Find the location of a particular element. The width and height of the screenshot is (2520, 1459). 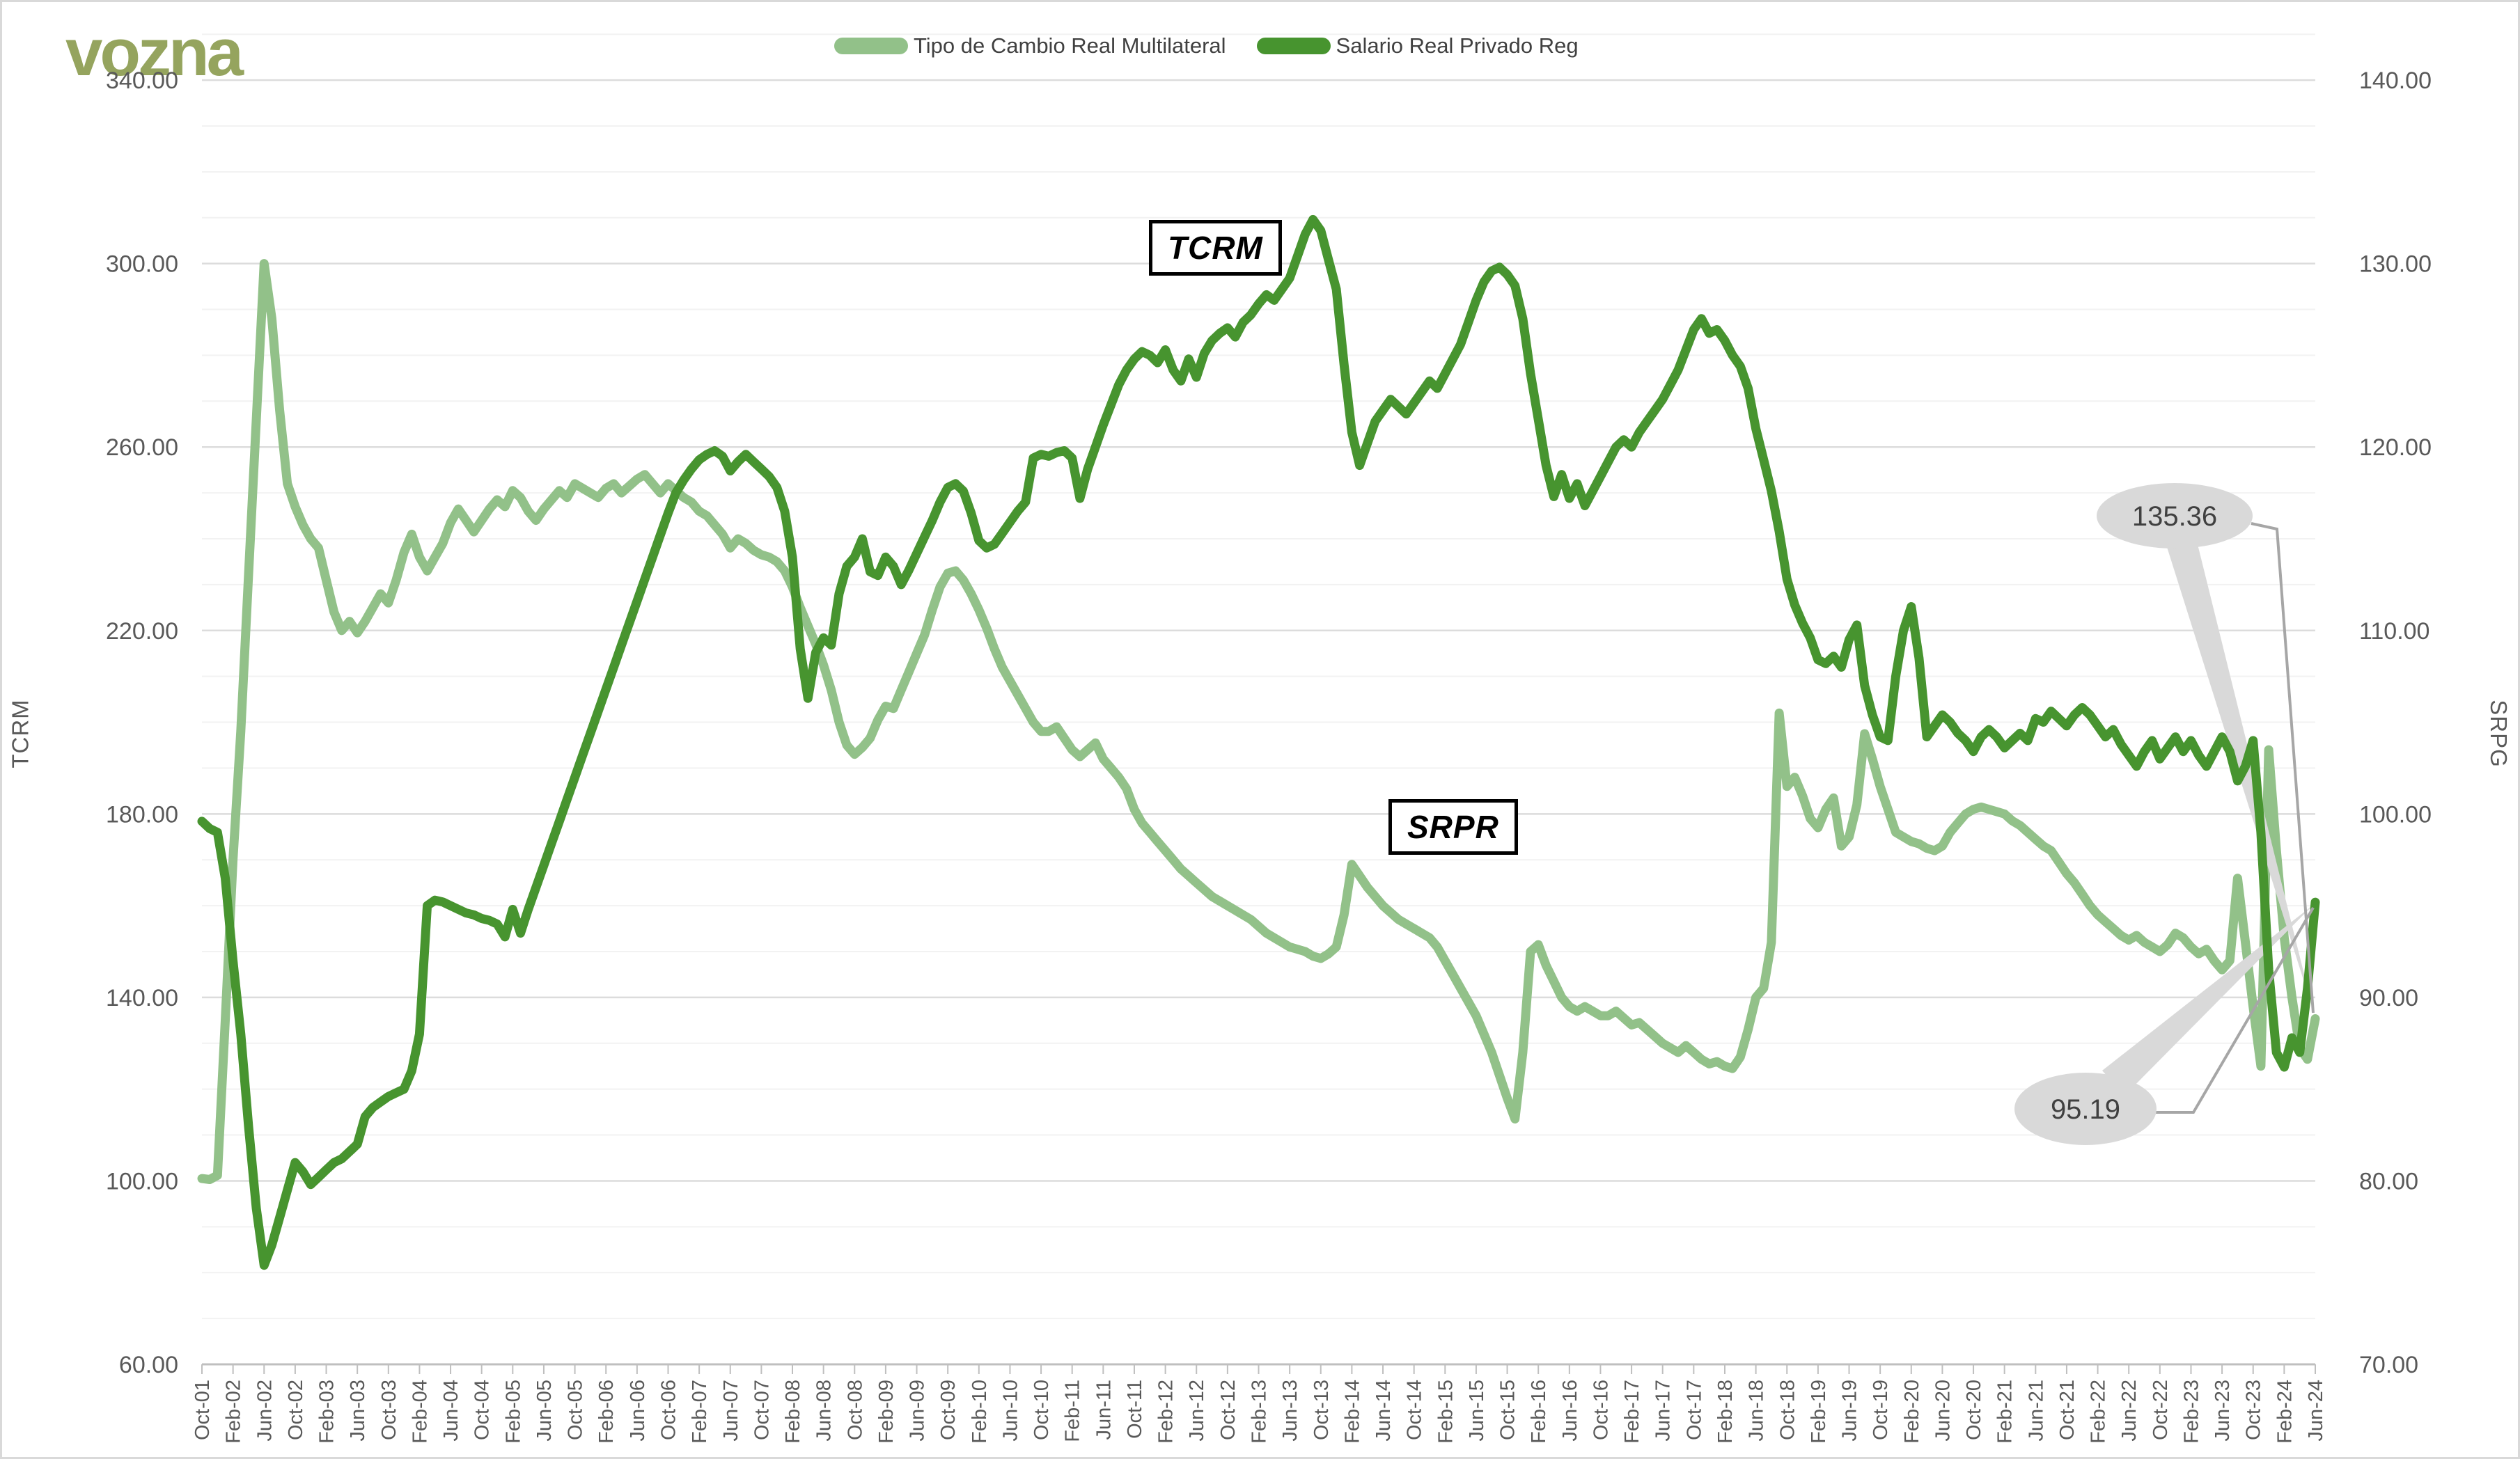

tcrm-series-label-box: TCRM is located at coordinates (1215, 248).